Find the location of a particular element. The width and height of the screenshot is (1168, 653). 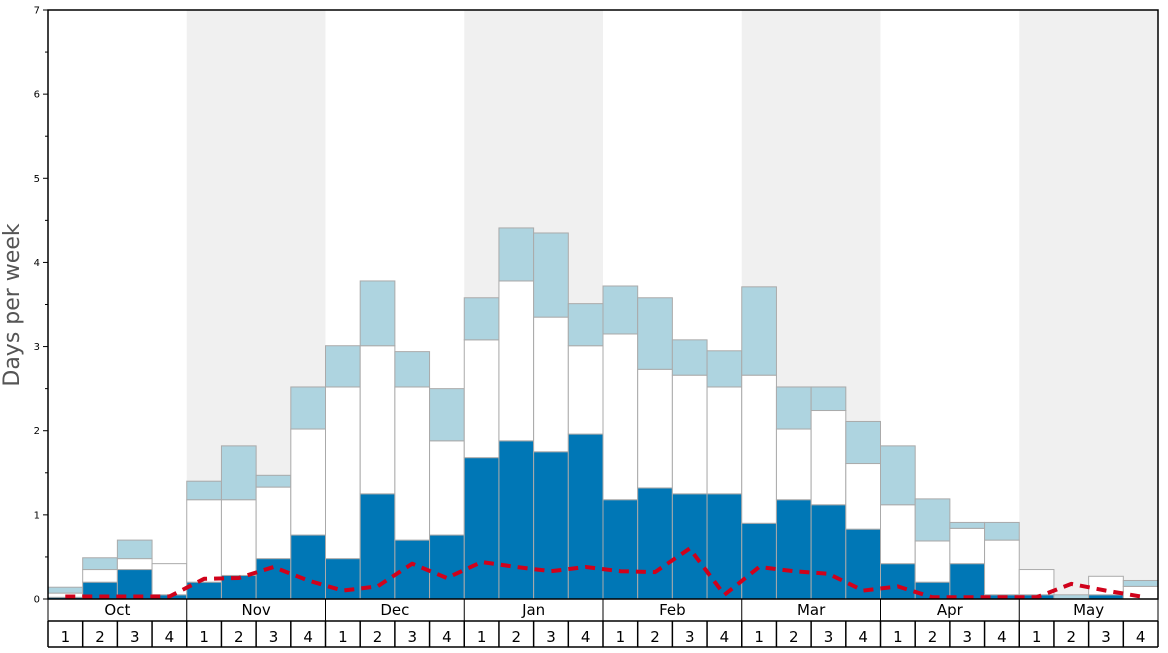

y-tick-label: 2 is located at coordinates (37, 431).